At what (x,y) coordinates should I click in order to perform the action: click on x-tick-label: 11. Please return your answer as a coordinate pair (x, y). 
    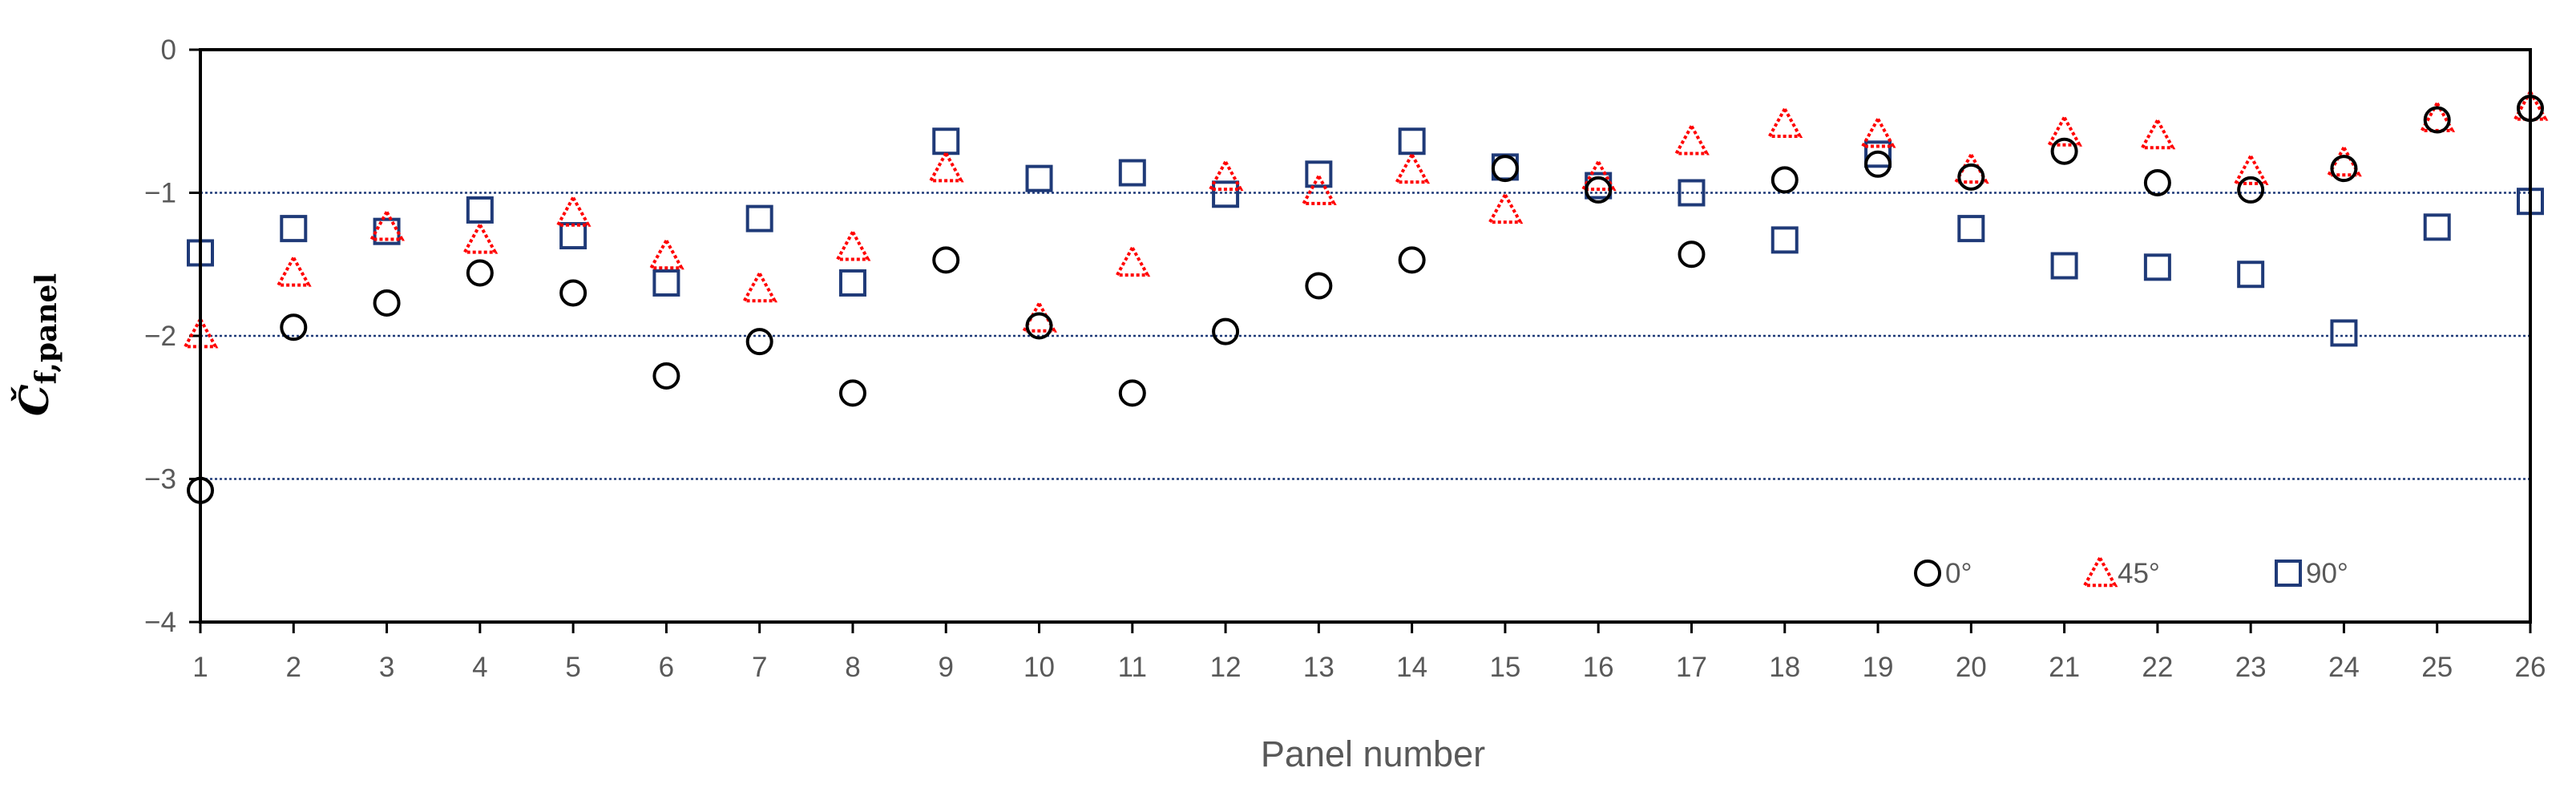
    Looking at the image, I should click on (1133, 668).